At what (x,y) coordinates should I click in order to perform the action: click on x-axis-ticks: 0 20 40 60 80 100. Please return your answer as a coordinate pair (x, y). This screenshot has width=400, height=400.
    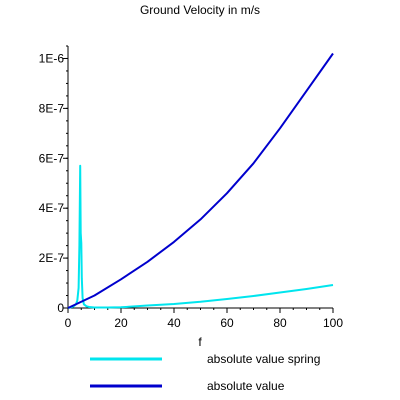
    Looking at the image, I should click on (204, 319).